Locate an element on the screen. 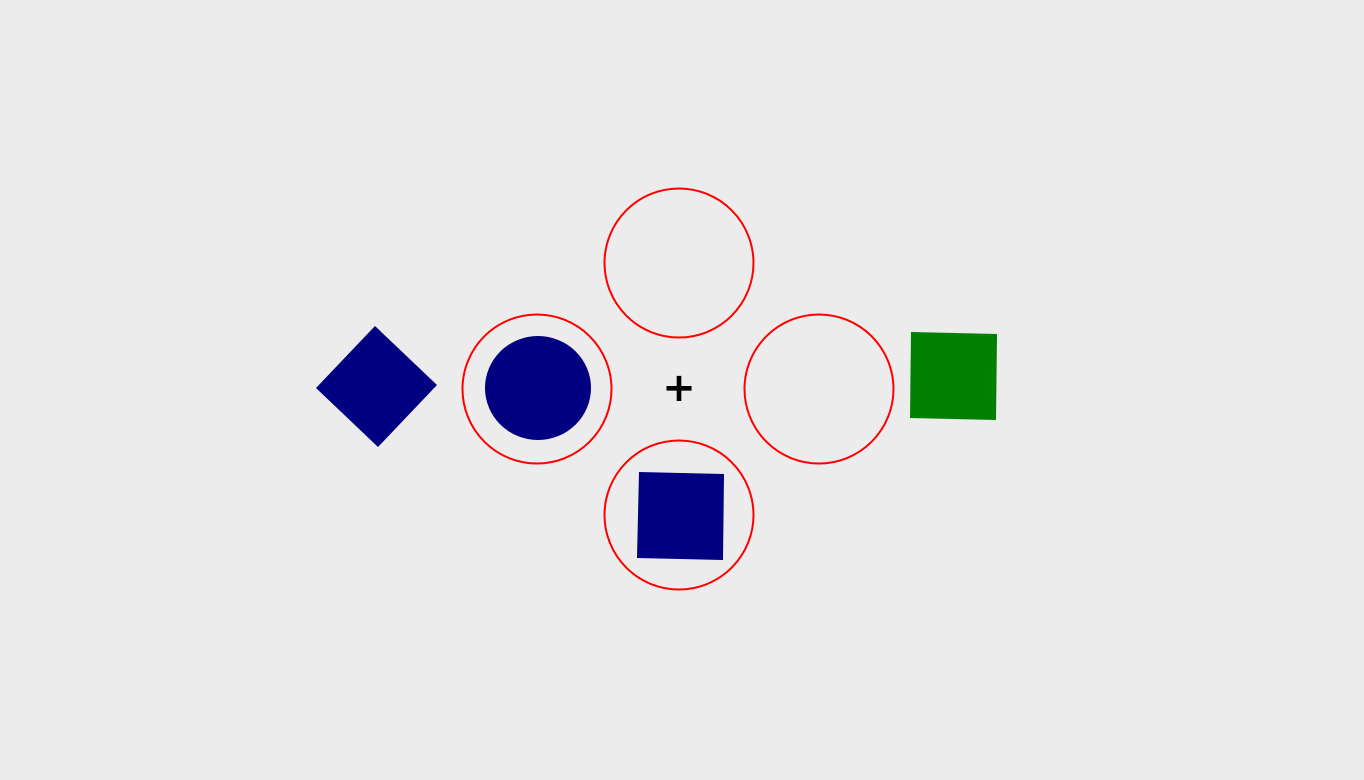  blue-circle-shape is located at coordinates (538, 388).